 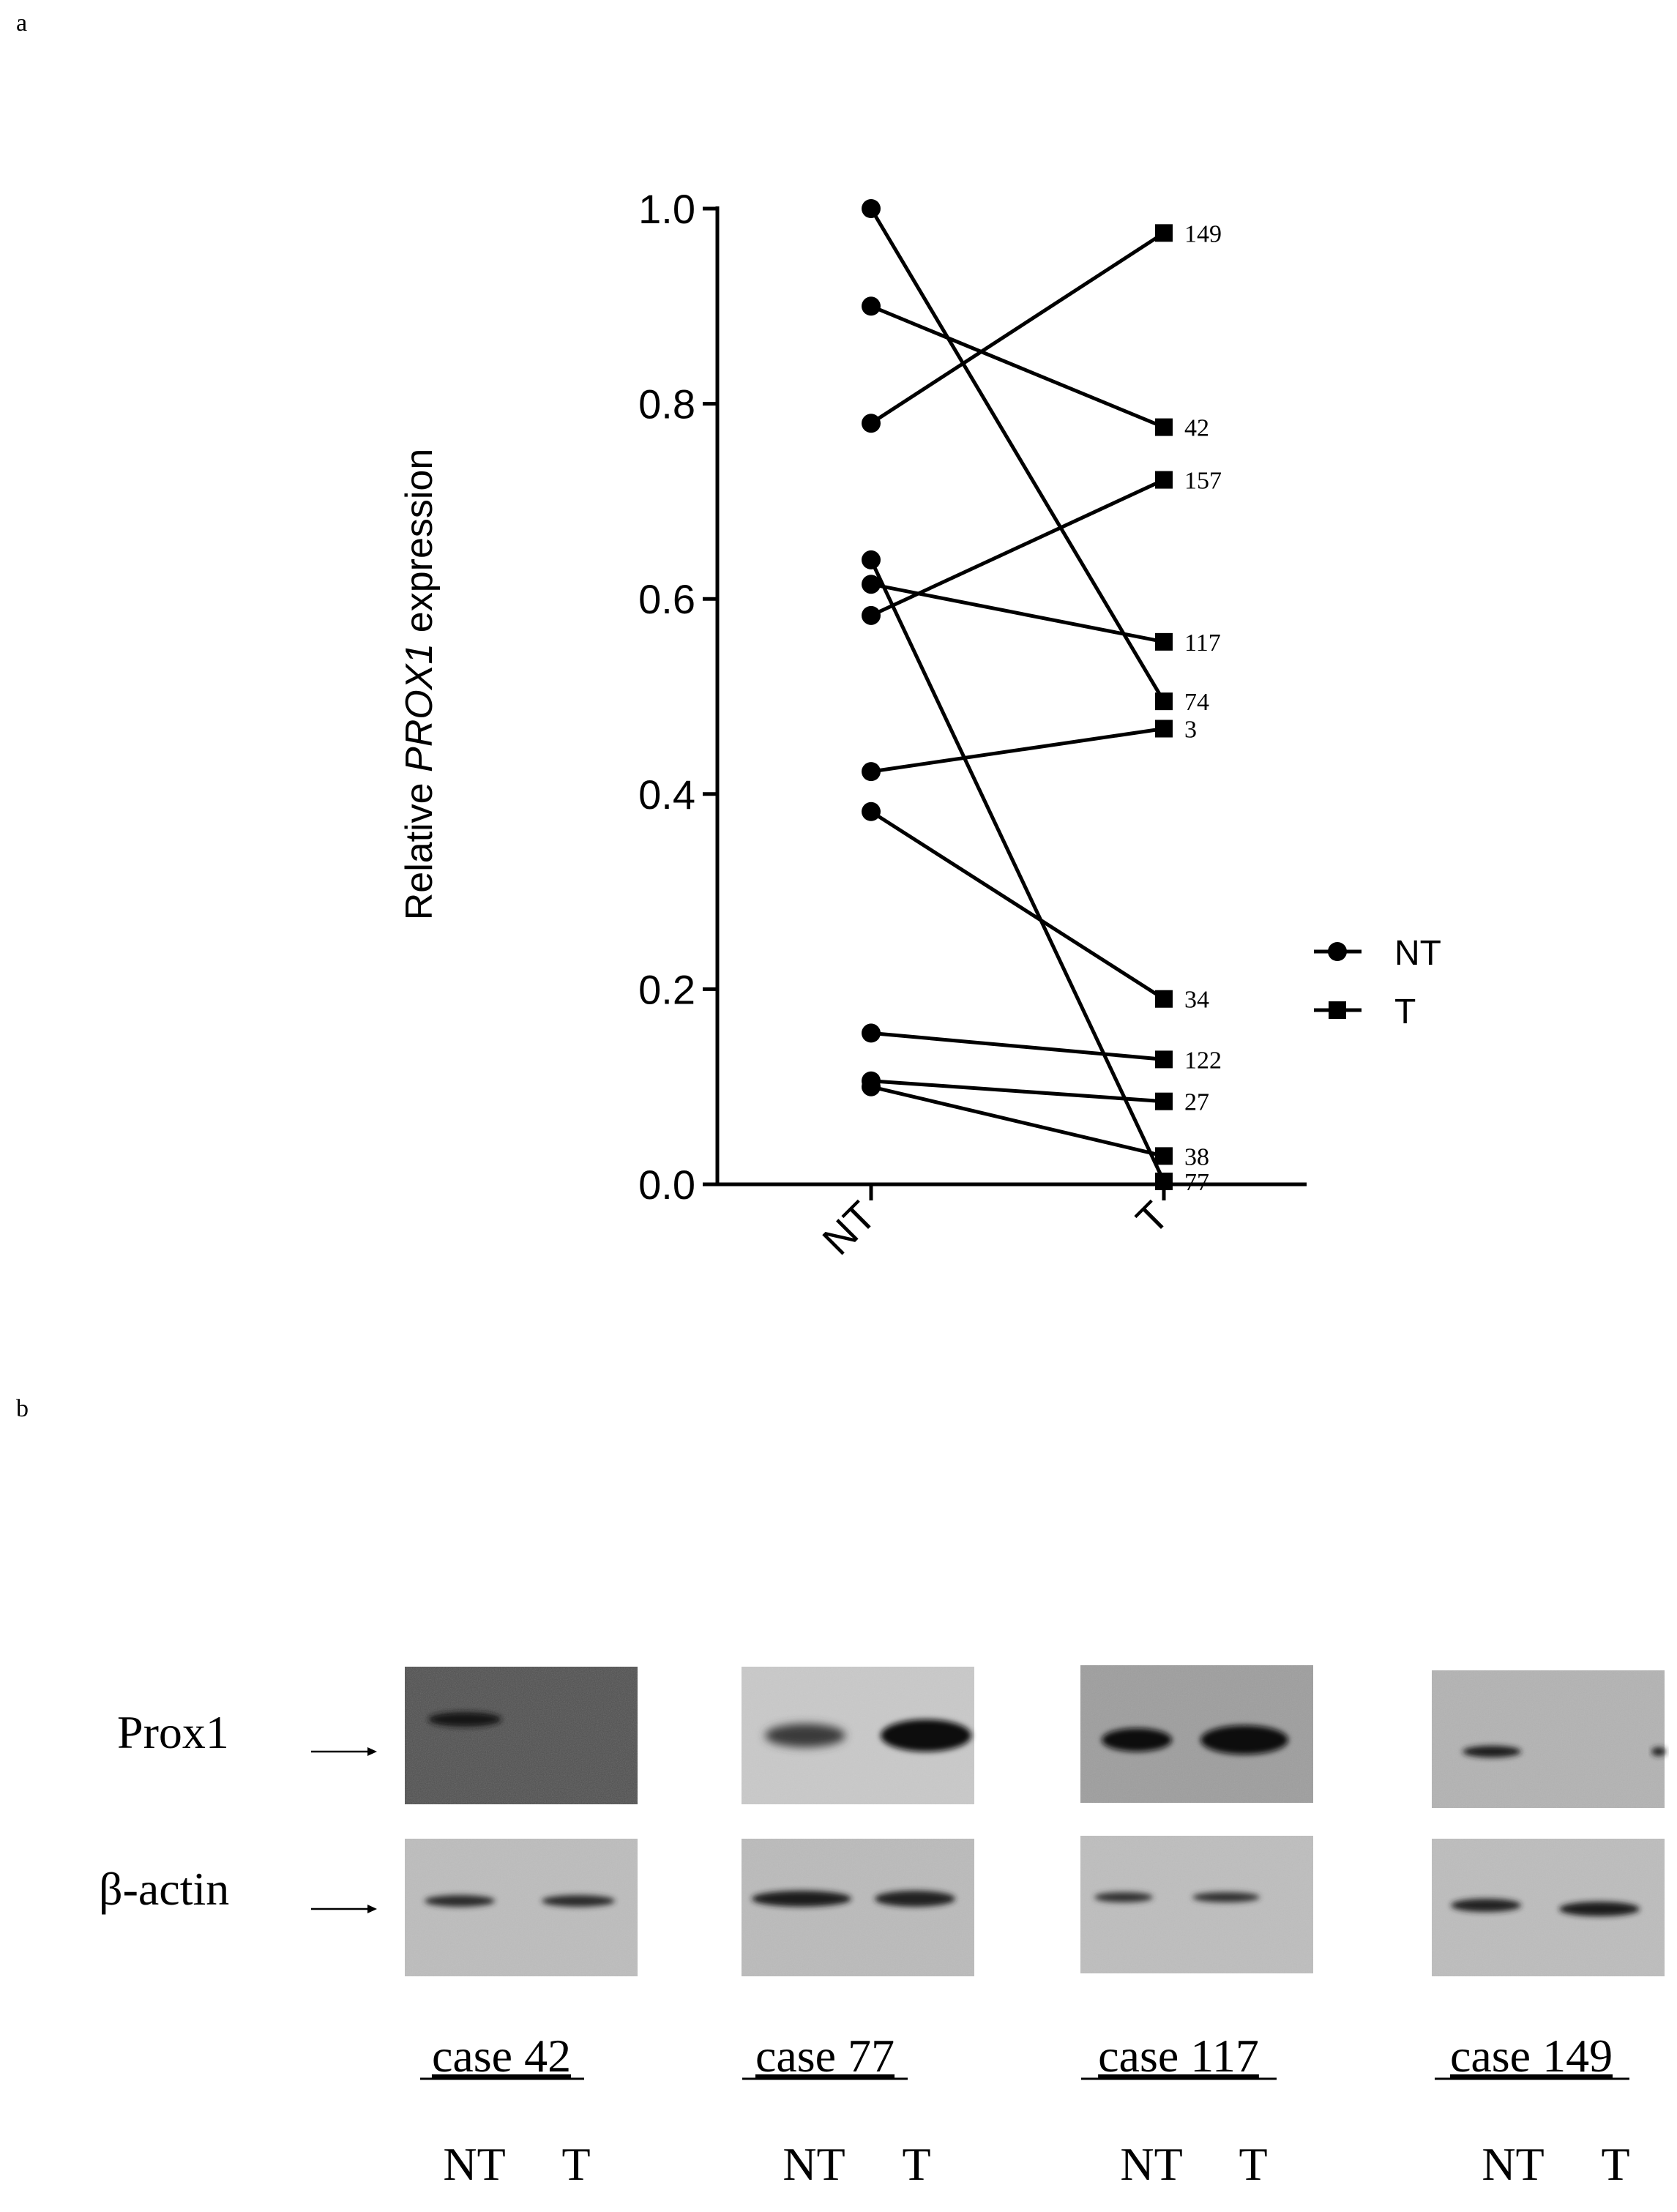 What do you see at coordinates (1253, 2164) in the screenshot?
I see `lane-label-t-117: T` at bounding box center [1253, 2164].